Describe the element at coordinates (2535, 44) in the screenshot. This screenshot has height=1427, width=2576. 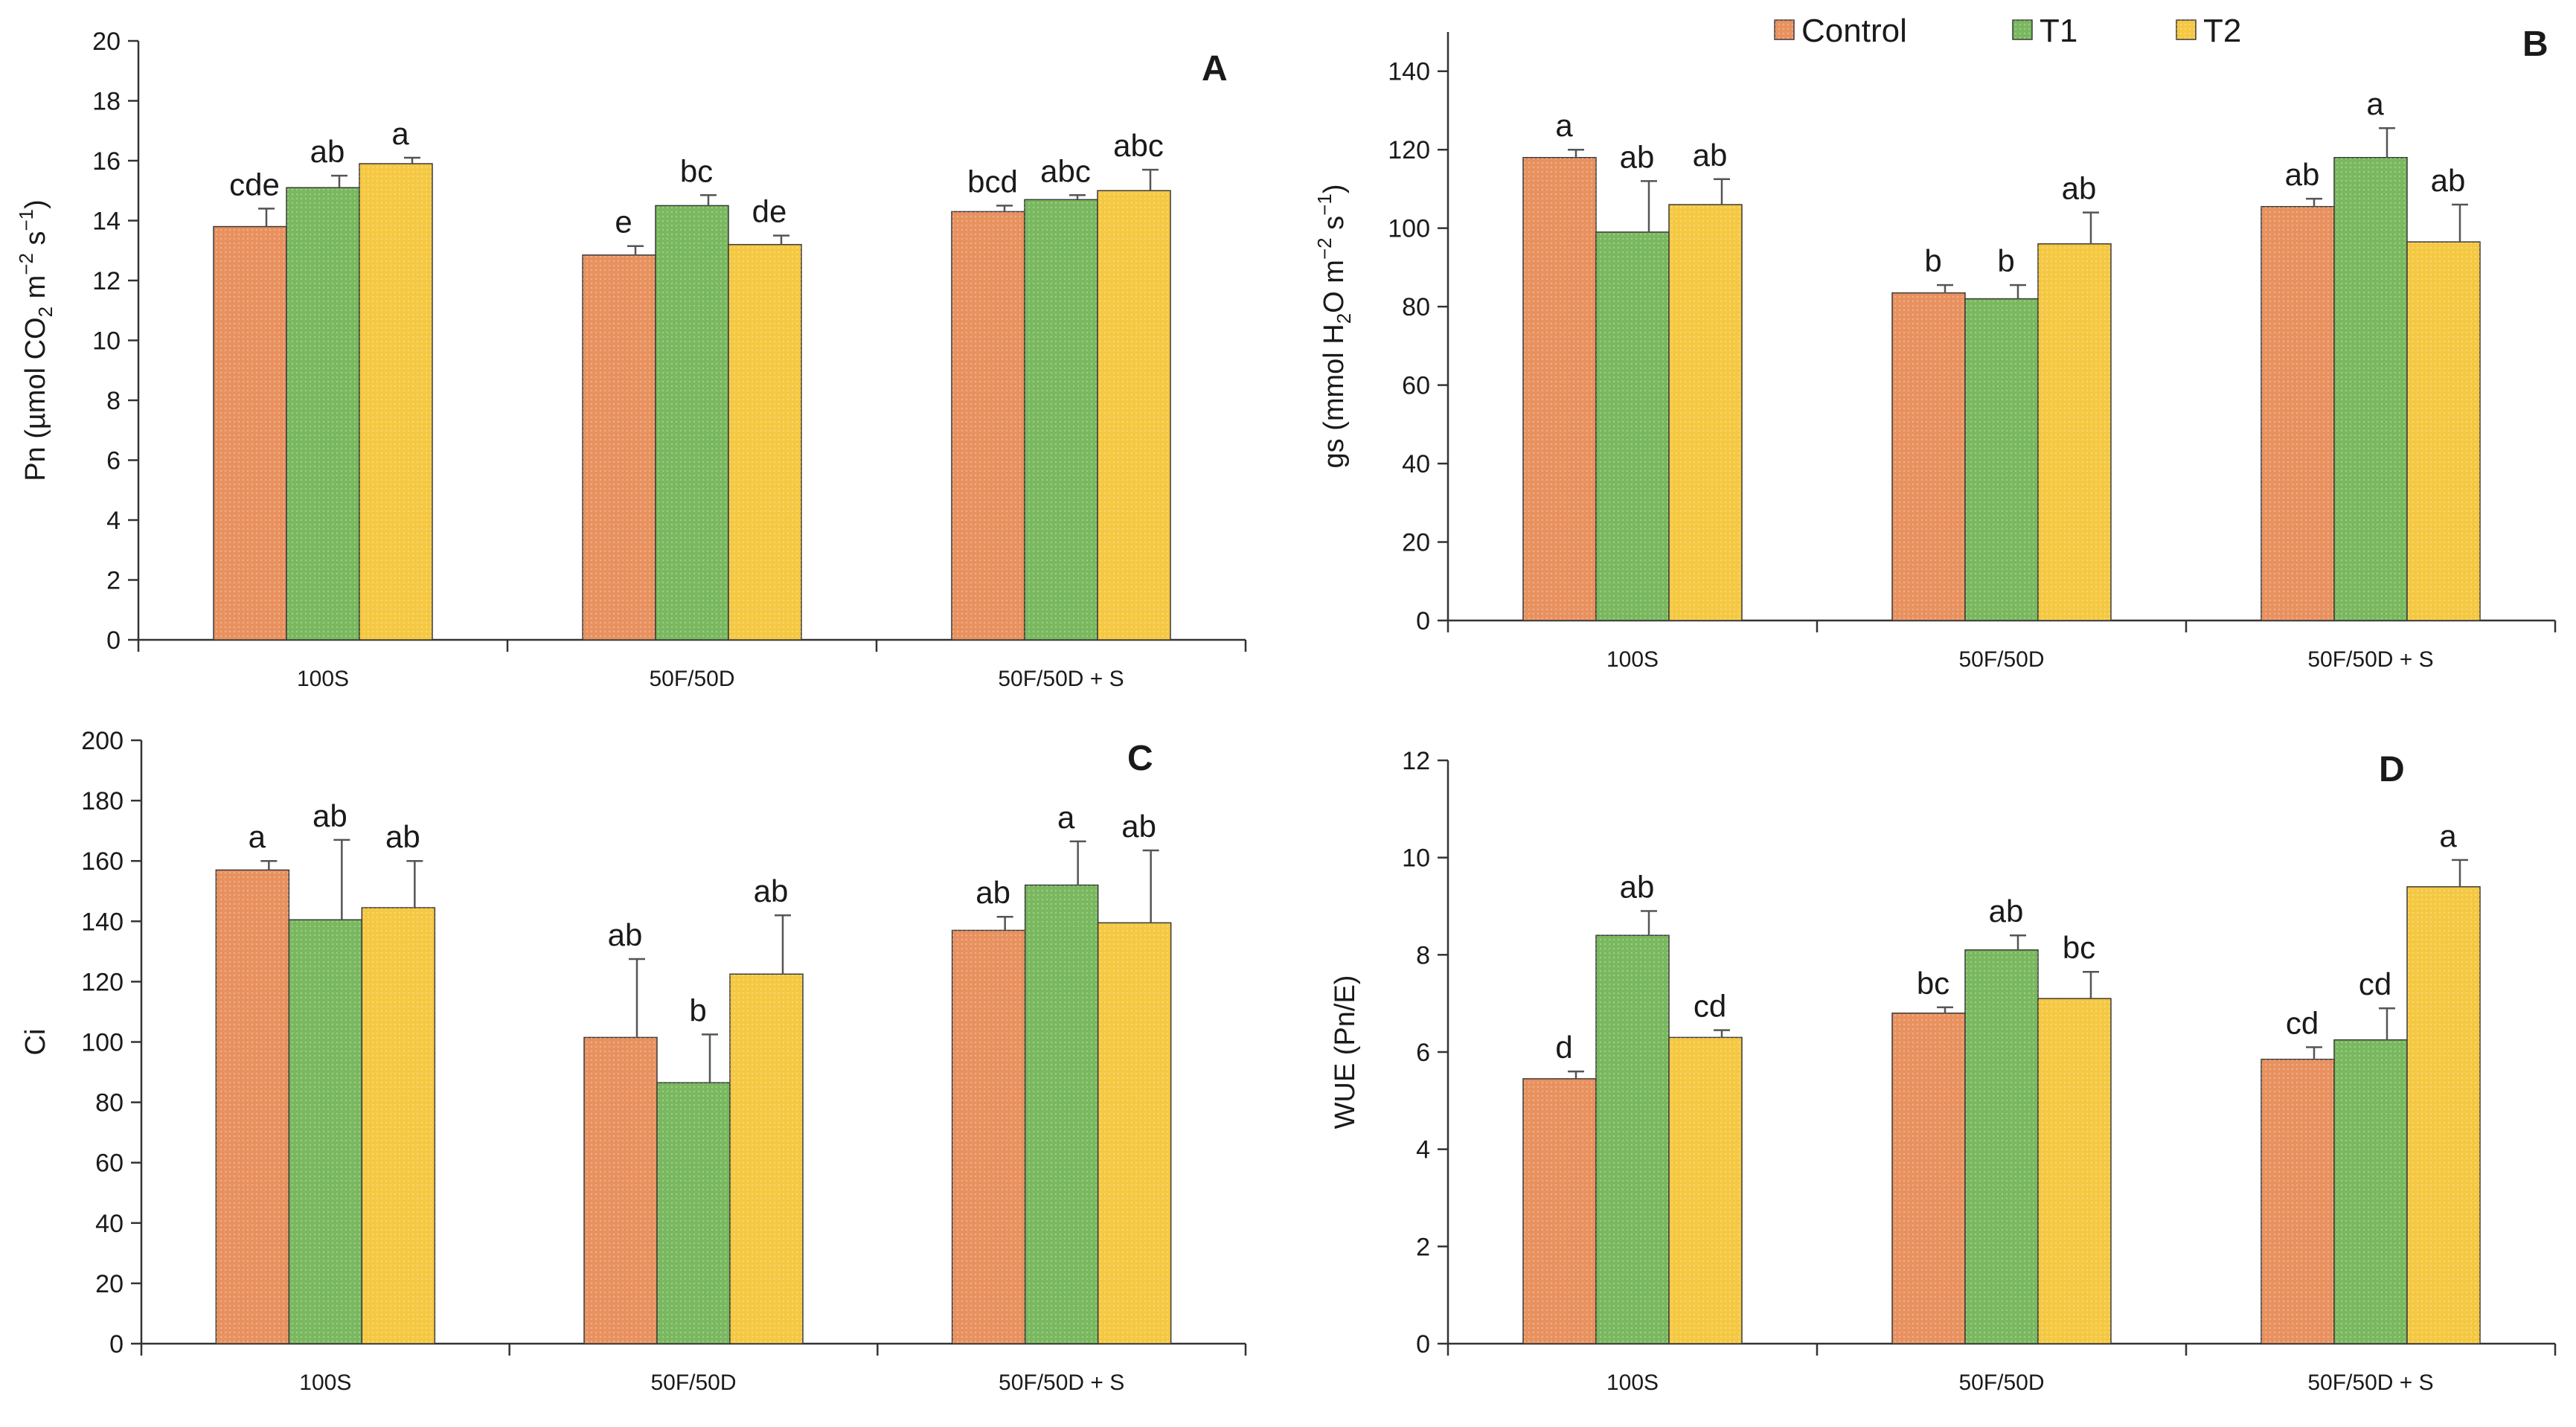
I see `panel-label: B` at that location.